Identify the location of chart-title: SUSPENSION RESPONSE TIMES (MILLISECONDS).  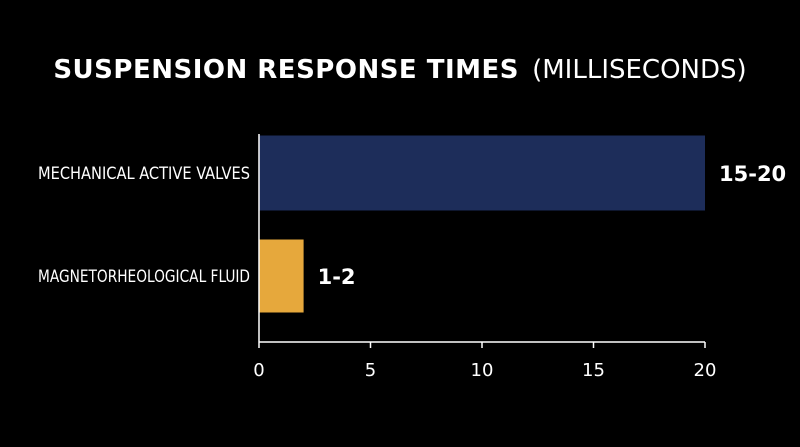
(399, 70).